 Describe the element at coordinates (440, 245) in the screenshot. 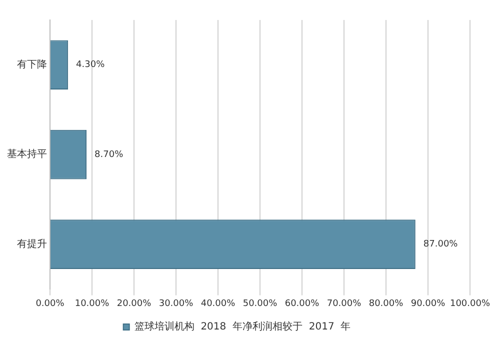

I see `data-label: 87.00%` at that location.